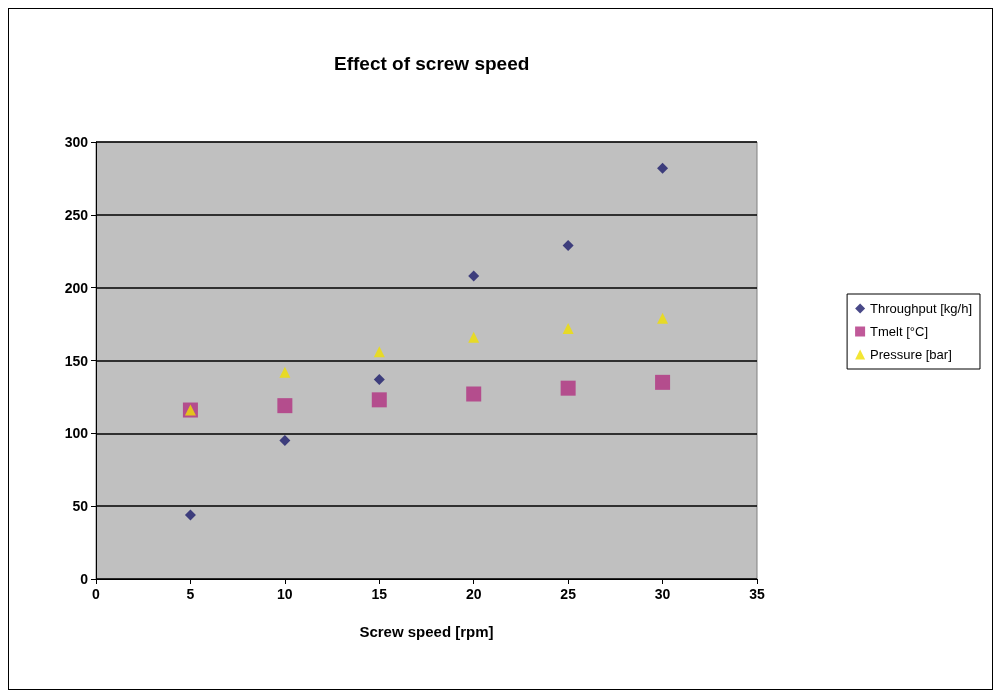 The width and height of the screenshot is (1003, 700). Describe the element at coordinates (84, 579) in the screenshot. I see `y-tick-label: 0` at that location.